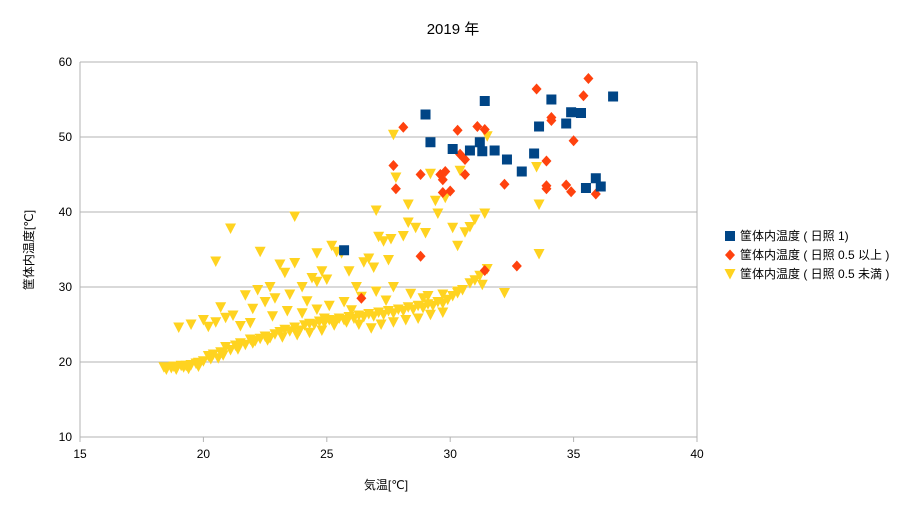 The height and width of the screenshot is (510, 907). Describe the element at coordinates (66, 212) in the screenshot. I see `y-tick-label: 40` at that location.